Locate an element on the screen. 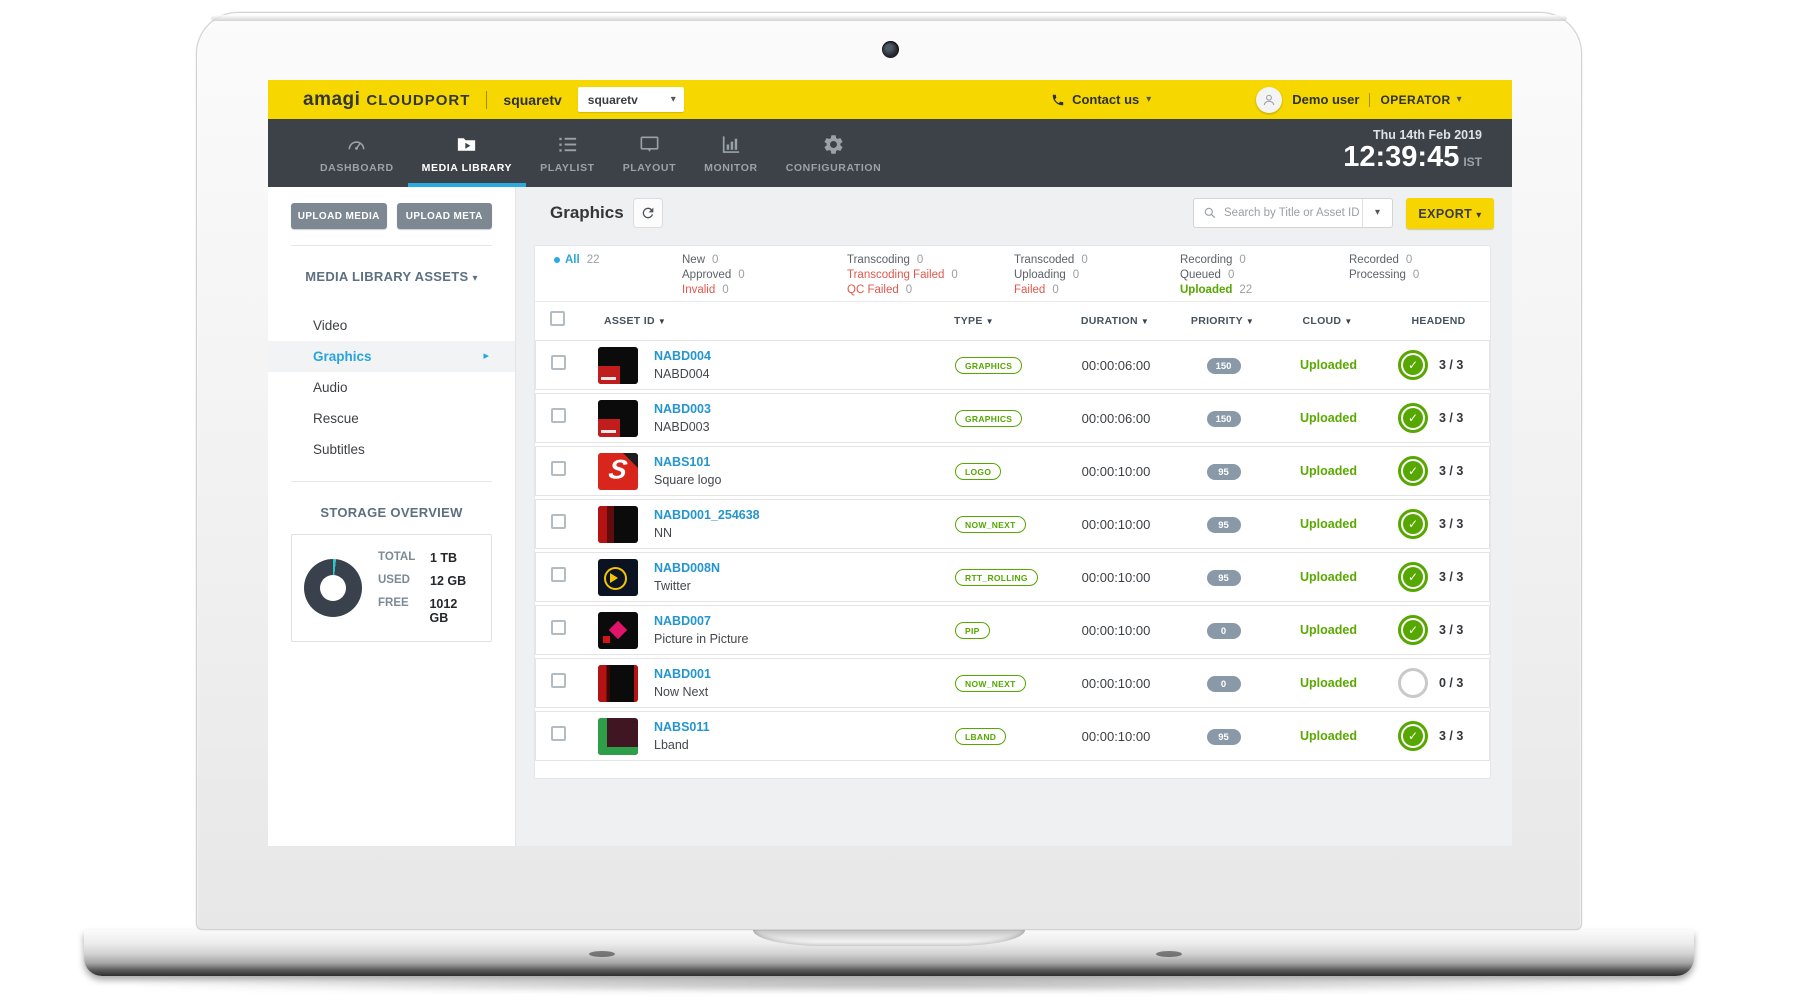  search-input is located at coordinates (1293, 213).